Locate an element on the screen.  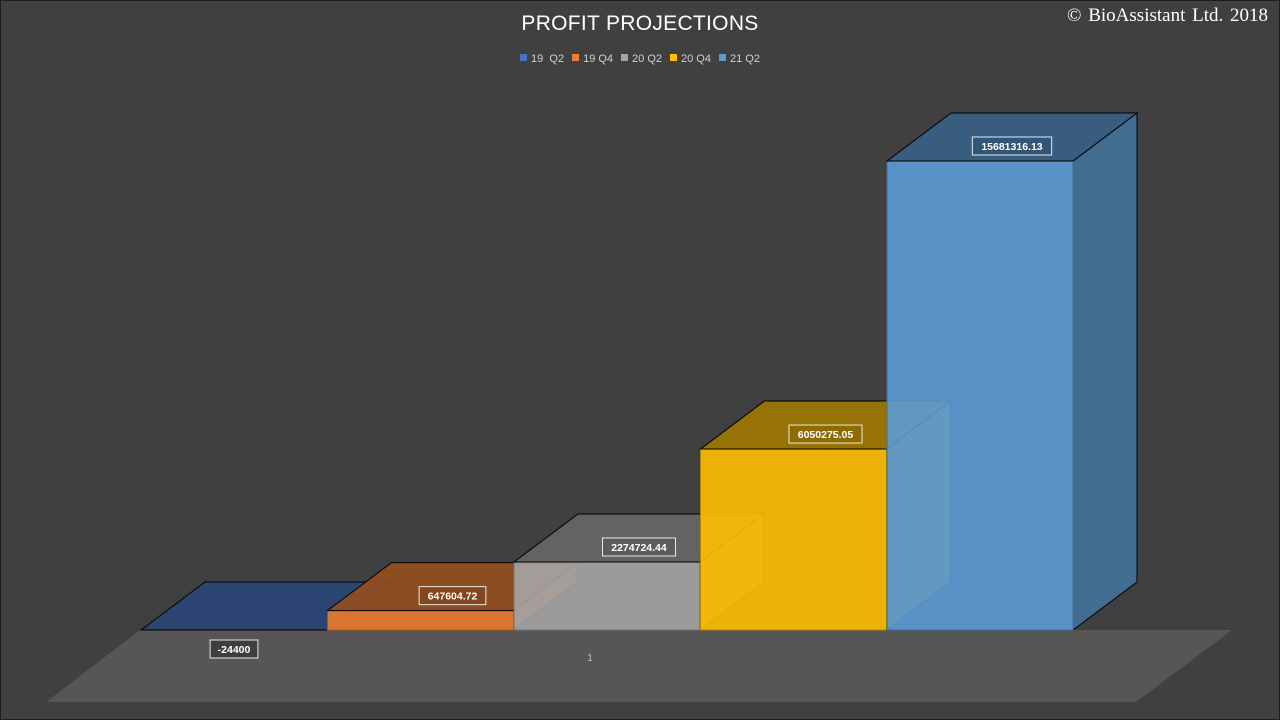
legend-item: 19 Q4 is located at coordinates (592, 59).